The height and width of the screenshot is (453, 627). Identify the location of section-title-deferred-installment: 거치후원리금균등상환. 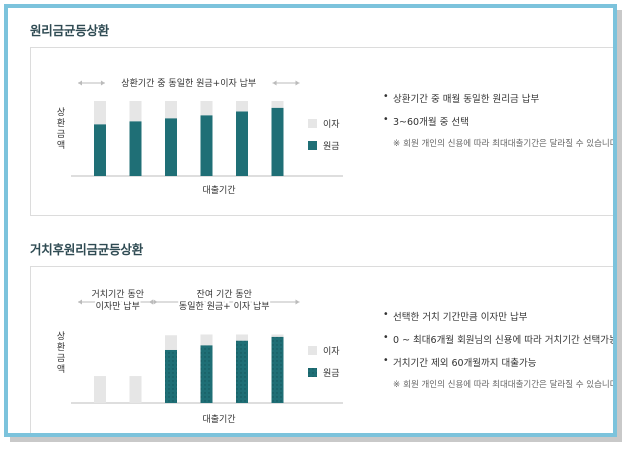
(87, 249).